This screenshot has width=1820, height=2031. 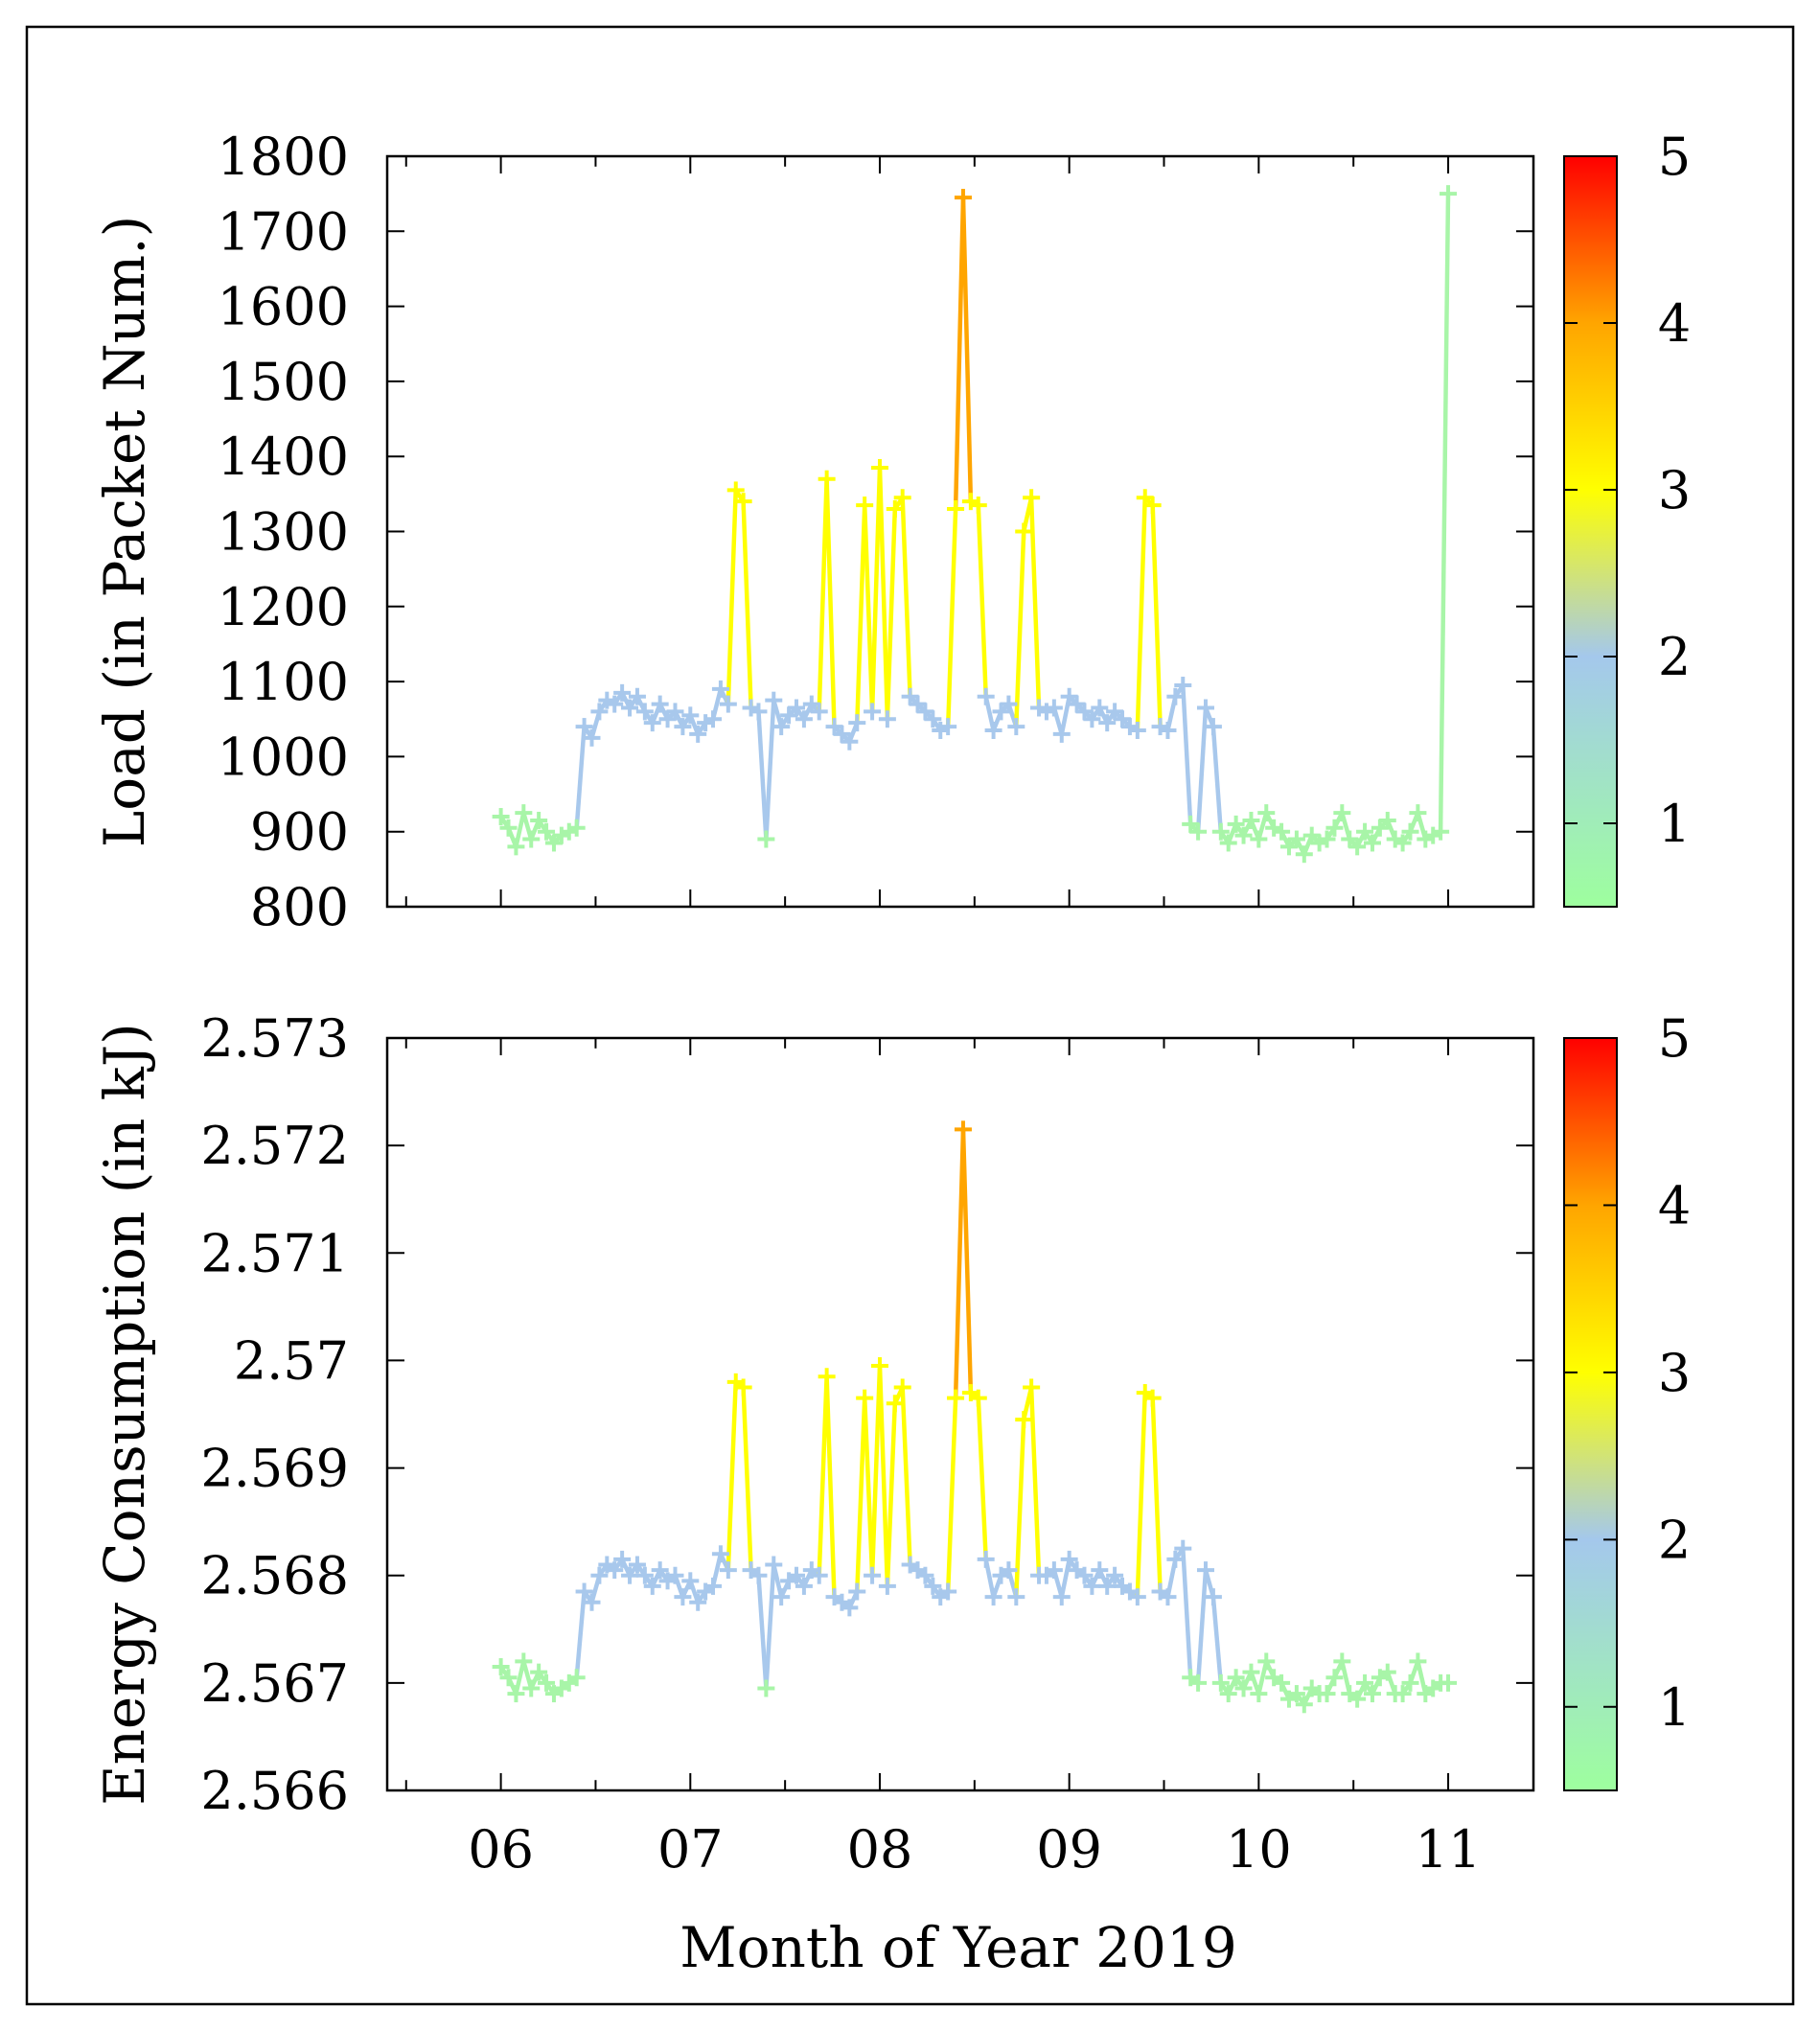 I want to click on load-colorbar-tick-label: 1, so click(x=1674, y=824).